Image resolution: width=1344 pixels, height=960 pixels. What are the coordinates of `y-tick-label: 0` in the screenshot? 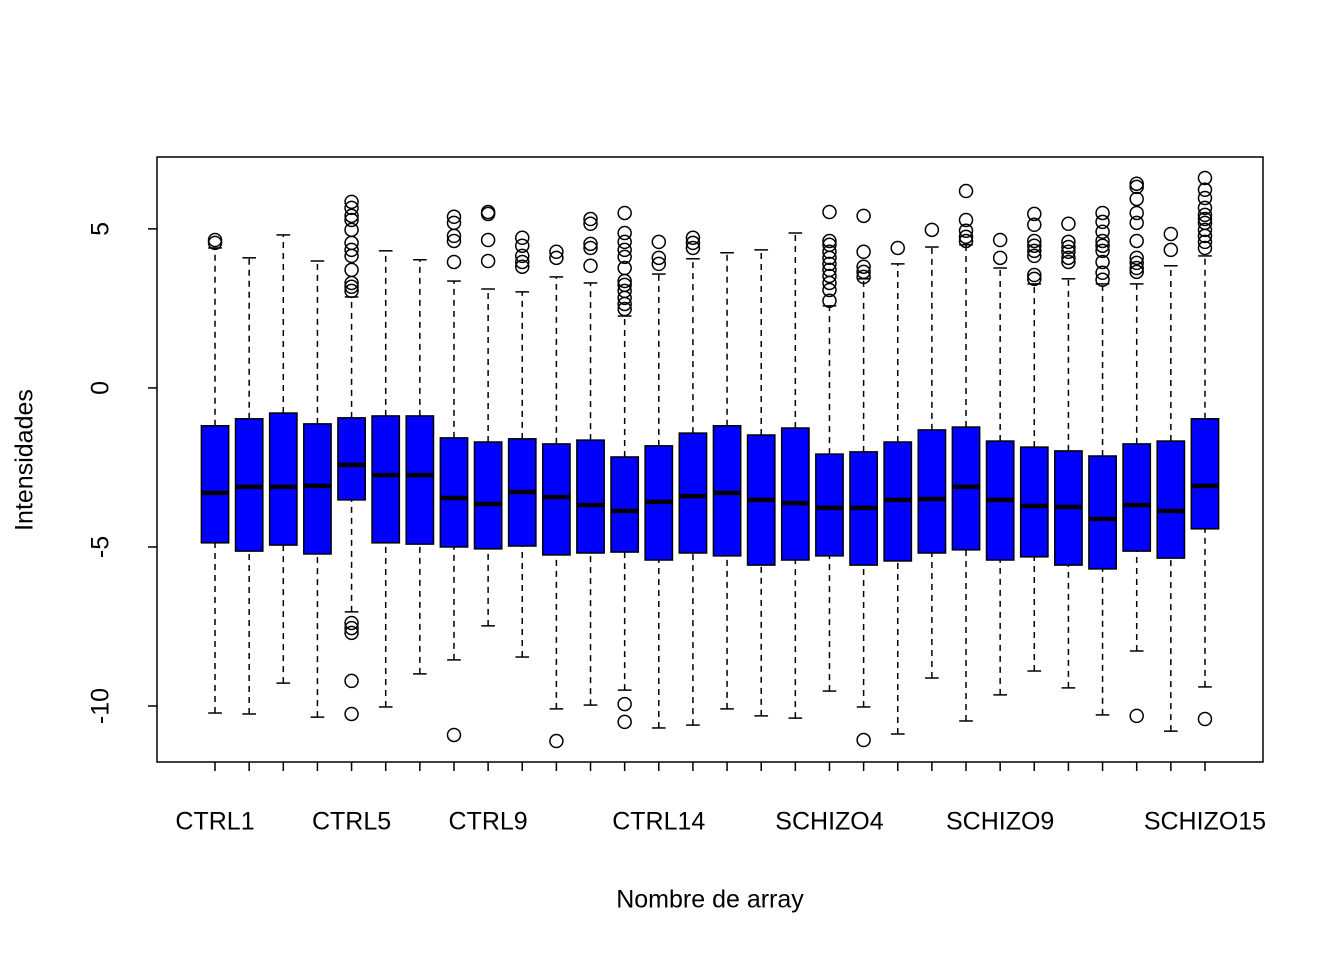 It's located at (101, 388).